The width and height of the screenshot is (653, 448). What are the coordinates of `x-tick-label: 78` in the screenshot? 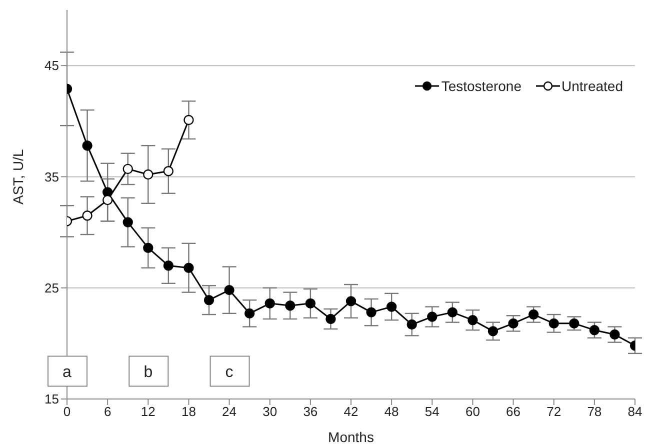 It's located at (594, 412).